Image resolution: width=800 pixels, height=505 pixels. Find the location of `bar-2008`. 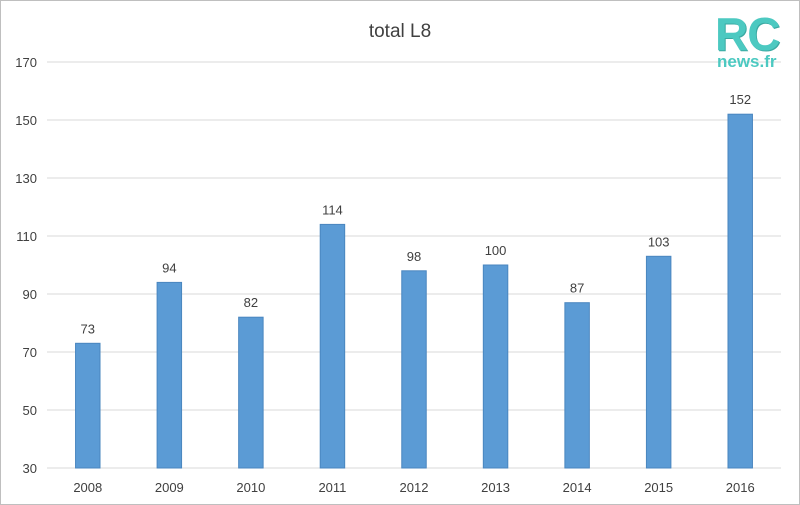

bar-2008 is located at coordinates (88, 405).